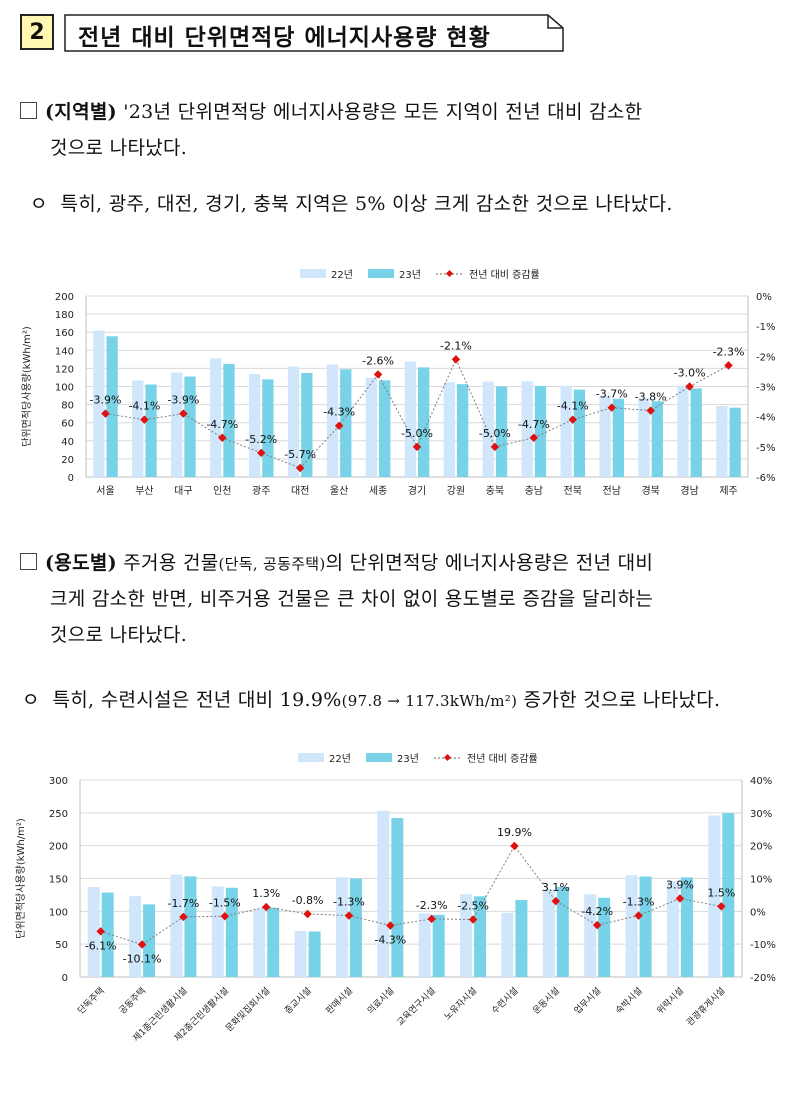 The width and height of the screenshot is (800, 1102). I want to click on x-tick-label: 관광휴게시설, so click(706, 1007).